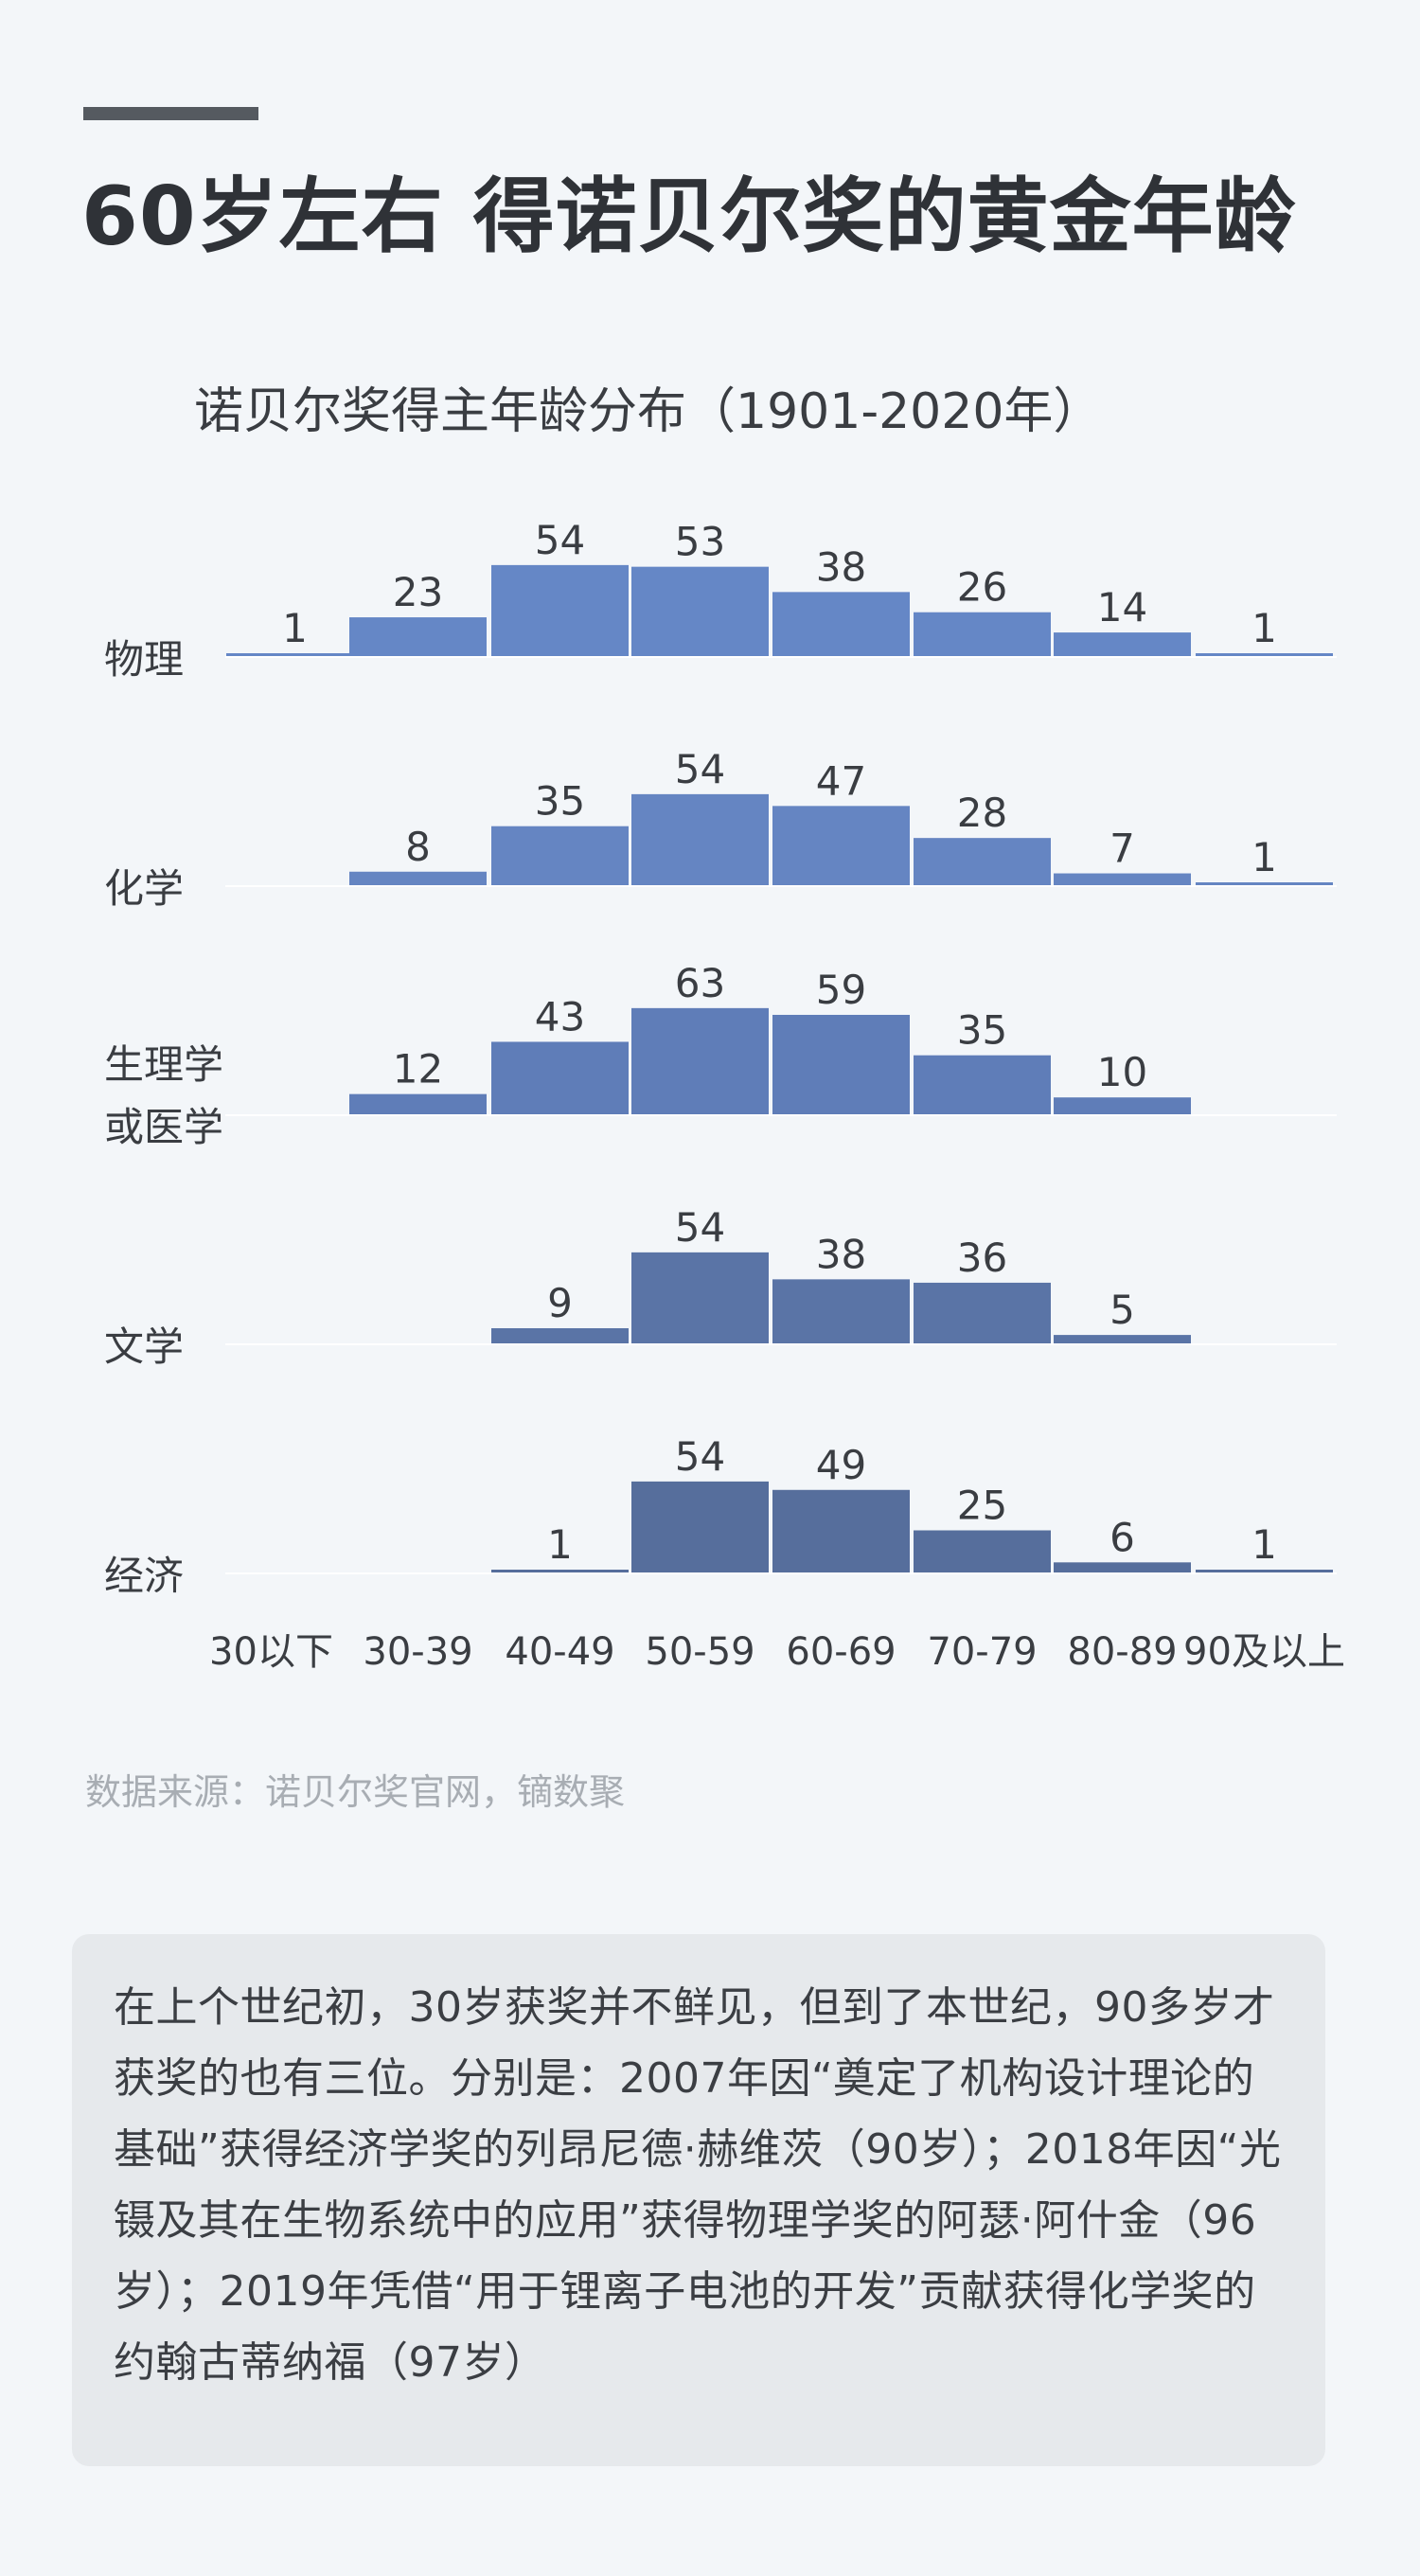 The height and width of the screenshot is (2576, 1420). I want to click on series-1-value-label: 28, so click(982, 813).